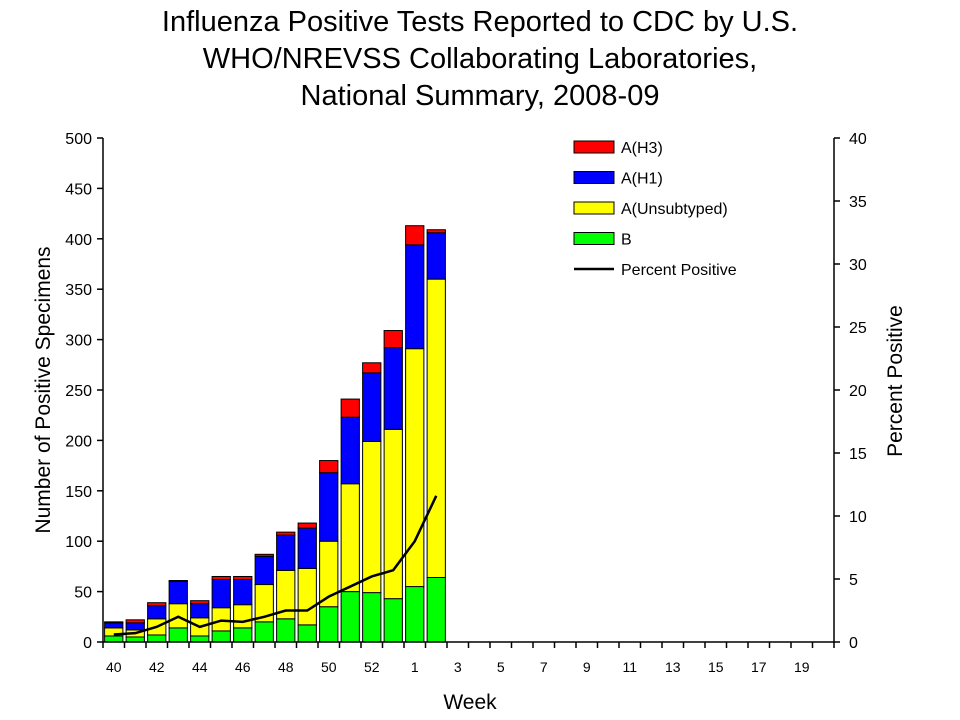 Image resolution: width=960 pixels, height=720 pixels. What do you see at coordinates (587, 667) in the screenshot?
I see `x-tick-label: 9` at bounding box center [587, 667].